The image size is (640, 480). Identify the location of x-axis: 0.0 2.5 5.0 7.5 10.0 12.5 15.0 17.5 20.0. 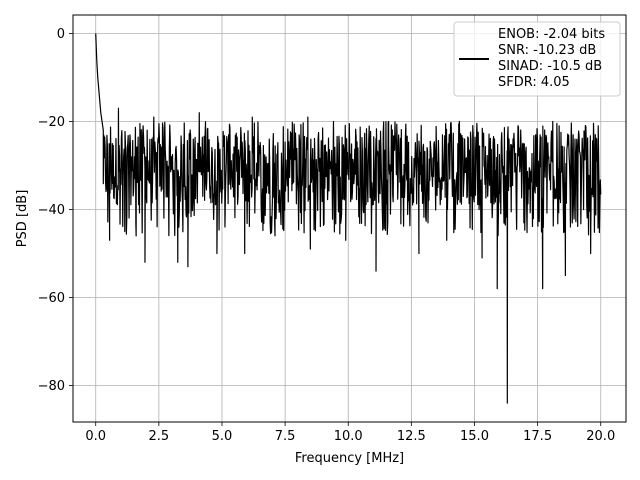
(350, 433).